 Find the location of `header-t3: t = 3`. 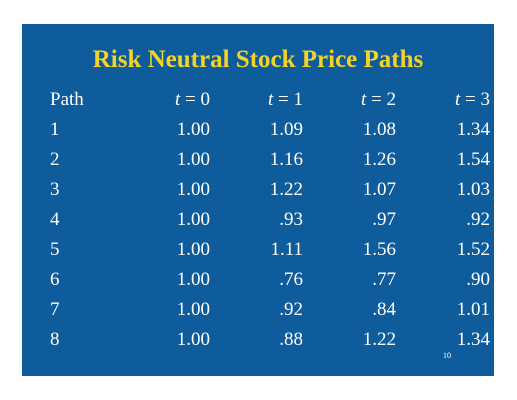

header-t3: t = 3 is located at coordinates (443, 100).